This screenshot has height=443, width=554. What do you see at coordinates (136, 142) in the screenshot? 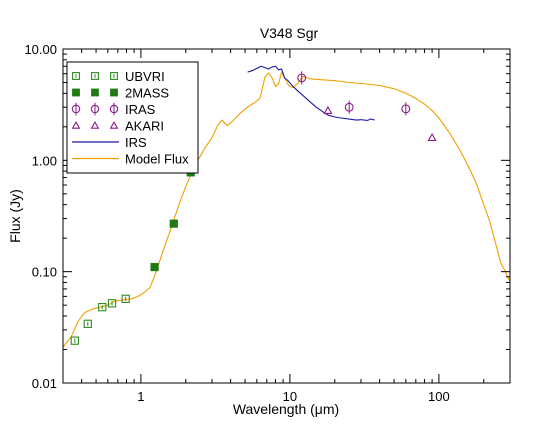
I see `legend-label: IRS` at bounding box center [136, 142].